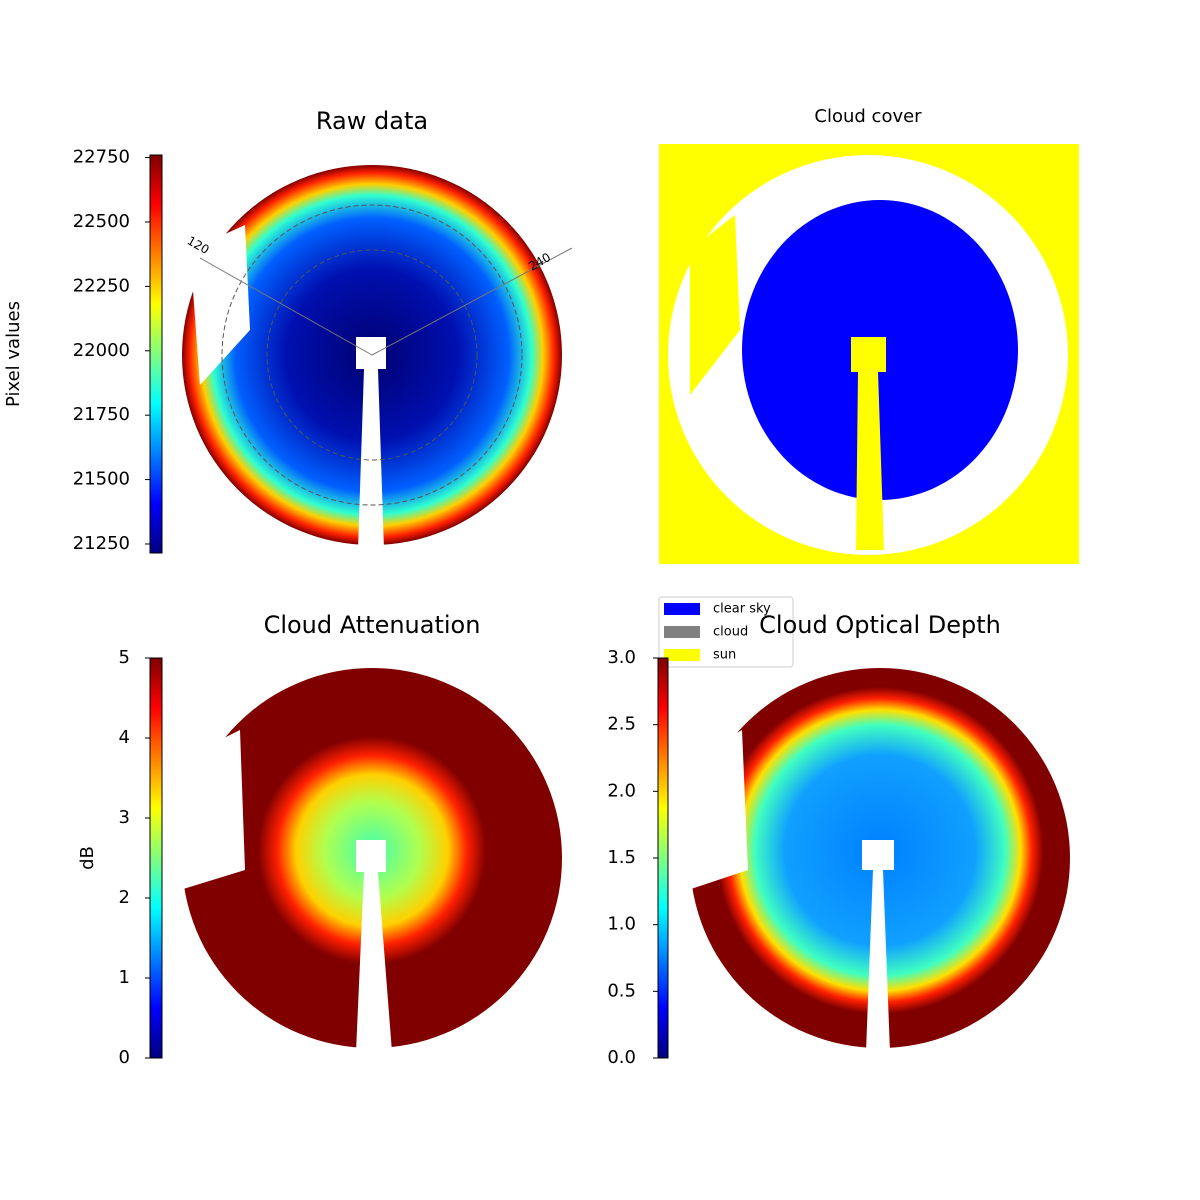 This screenshot has width=1200, height=1200. I want to click on colorbar-tick-label: 4, so click(124, 737).